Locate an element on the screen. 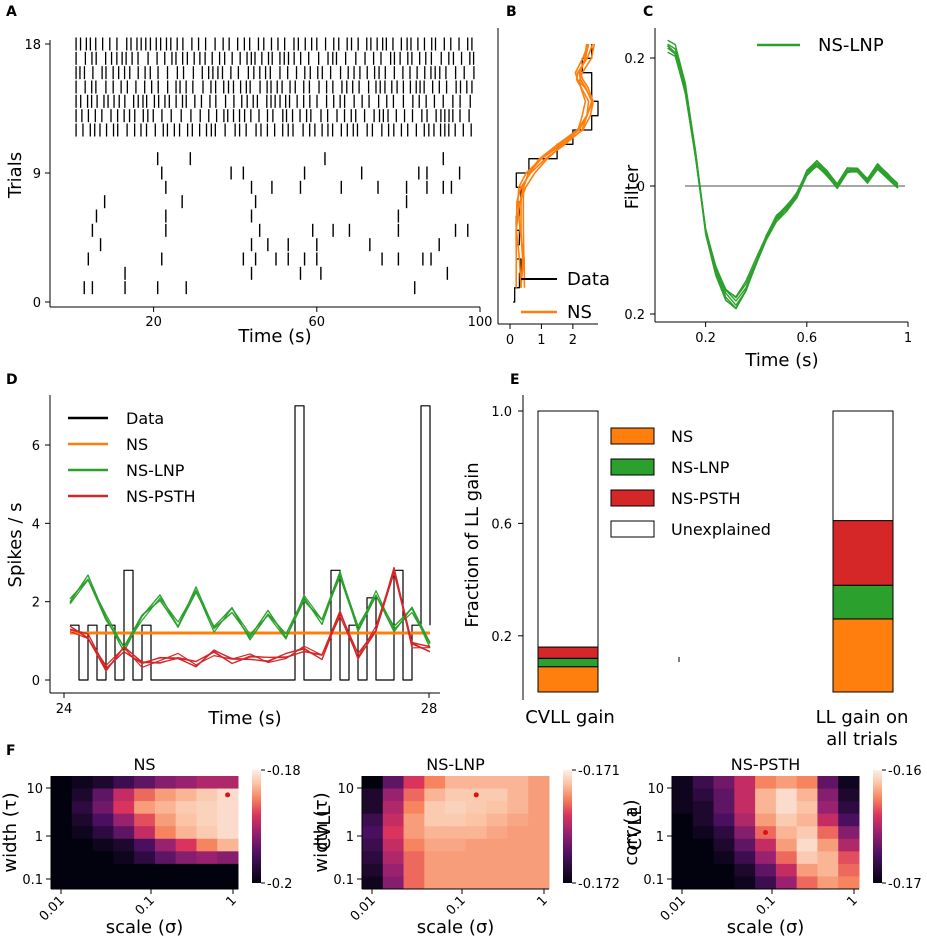  colorbar-max-label: -0.18 is located at coordinates (284, 771).